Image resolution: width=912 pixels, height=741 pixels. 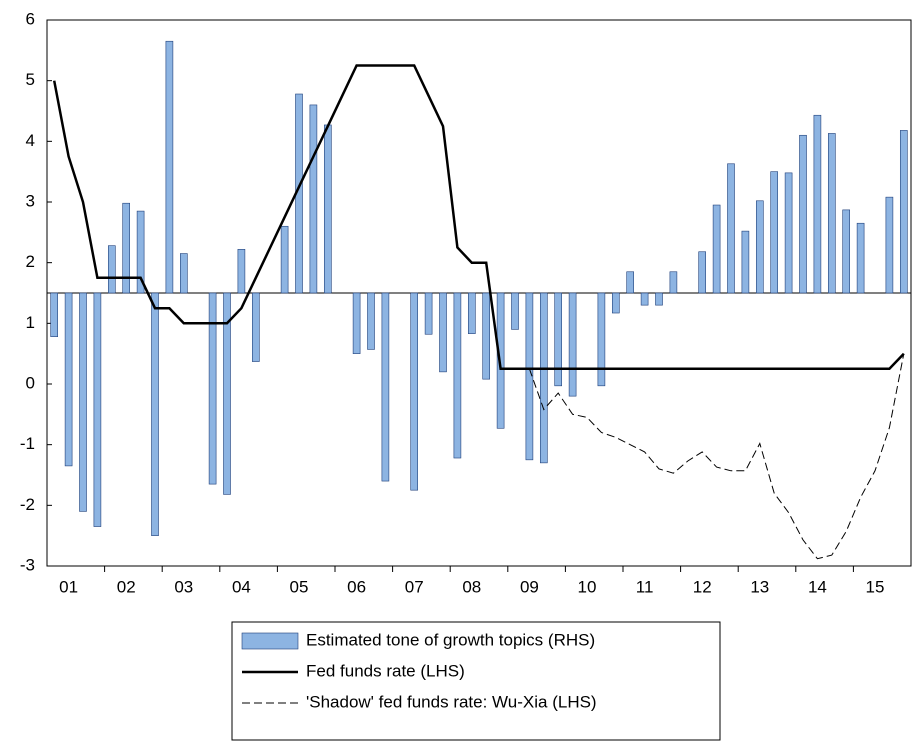 I want to click on x-tick-label: 07, so click(x=414, y=586).